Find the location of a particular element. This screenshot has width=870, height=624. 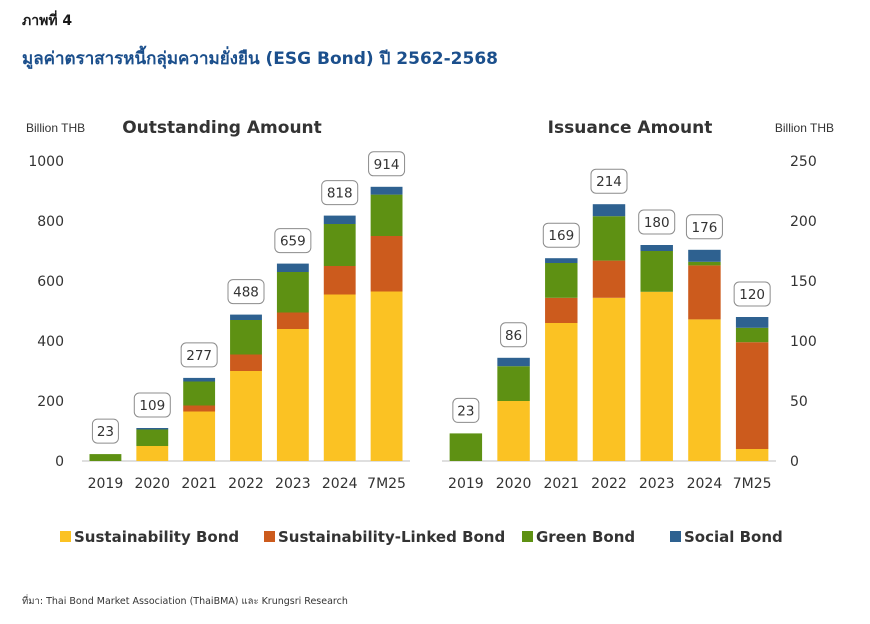

outstanding-x-tick: 7M25 is located at coordinates (386, 484).